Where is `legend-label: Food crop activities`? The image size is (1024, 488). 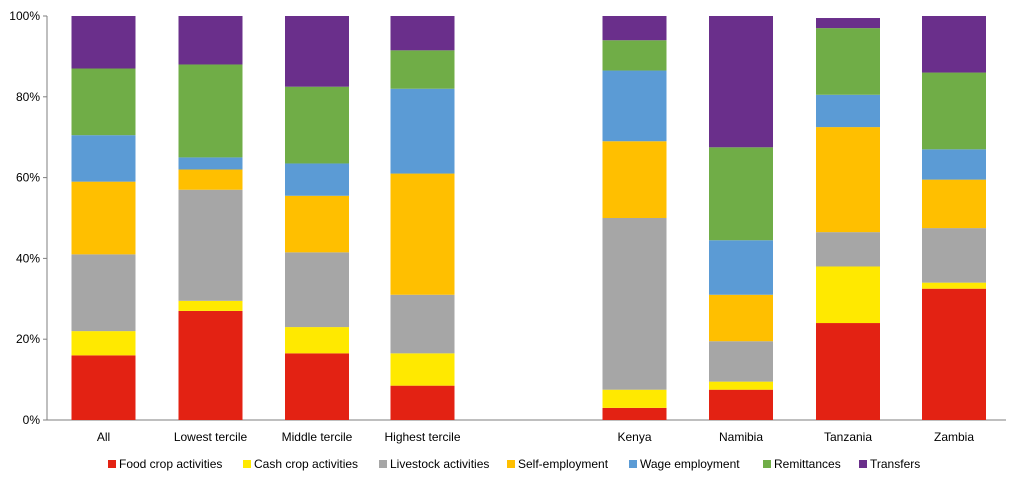 legend-label: Food crop activities is located at coordinates (170, 464).